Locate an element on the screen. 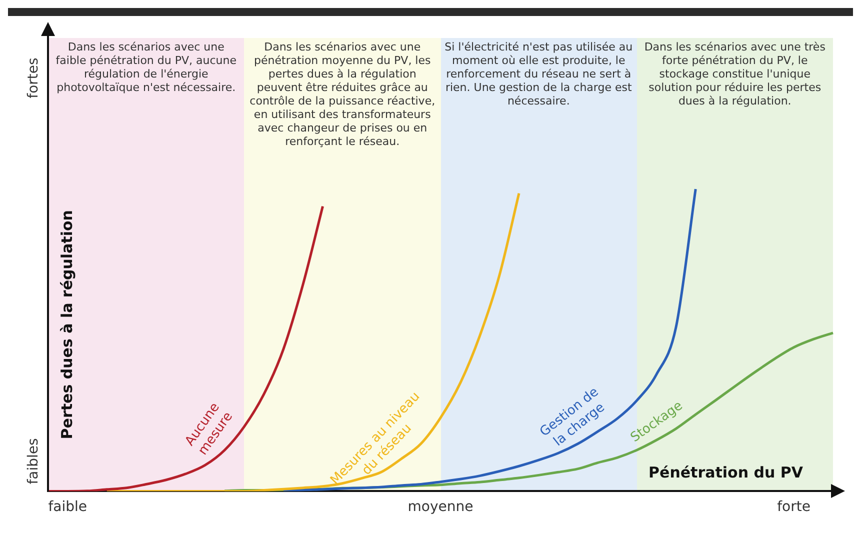 This screenshot has width=861, height=538. text: Dans les scénarios avec une faible pénétration du PV, aucune régulation de l'énergie photovoltaïque n'est nécessaire. is located at coordinates (146, 67).